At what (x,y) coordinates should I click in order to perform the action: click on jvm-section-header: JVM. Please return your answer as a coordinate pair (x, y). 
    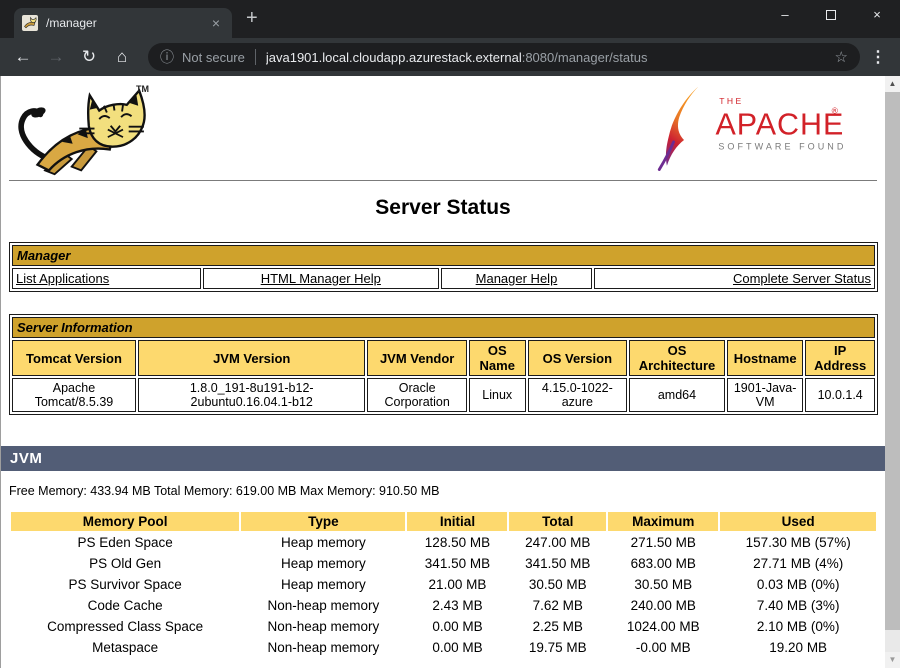
    Looking at the image, I should click on (443, 458).